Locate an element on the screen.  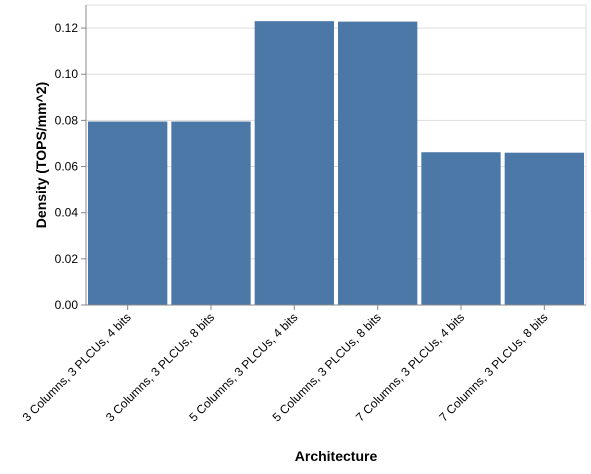
y-tick-label: 0.12 is located at coordinates (67, 28).